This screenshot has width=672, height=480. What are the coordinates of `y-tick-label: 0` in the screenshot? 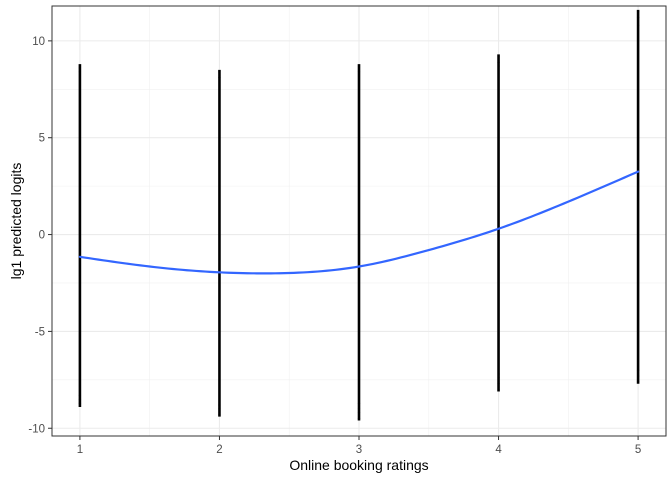 It's located at (42, 236).